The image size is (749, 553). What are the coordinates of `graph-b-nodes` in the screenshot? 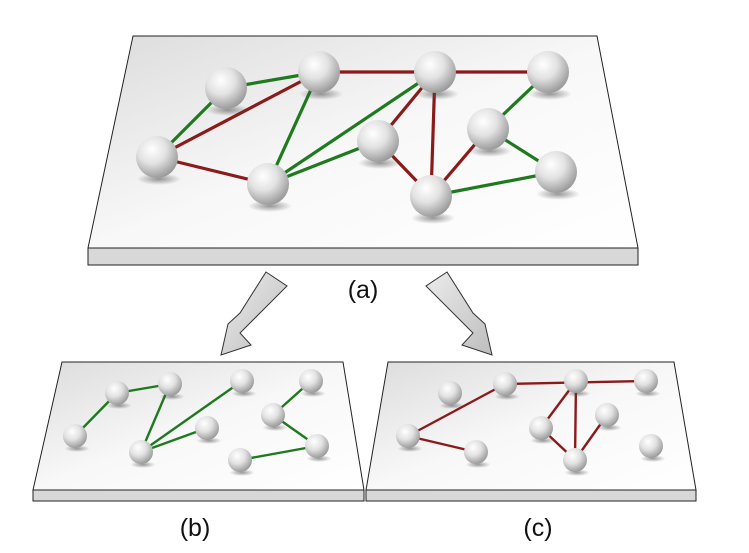 It's located at (197, 422).